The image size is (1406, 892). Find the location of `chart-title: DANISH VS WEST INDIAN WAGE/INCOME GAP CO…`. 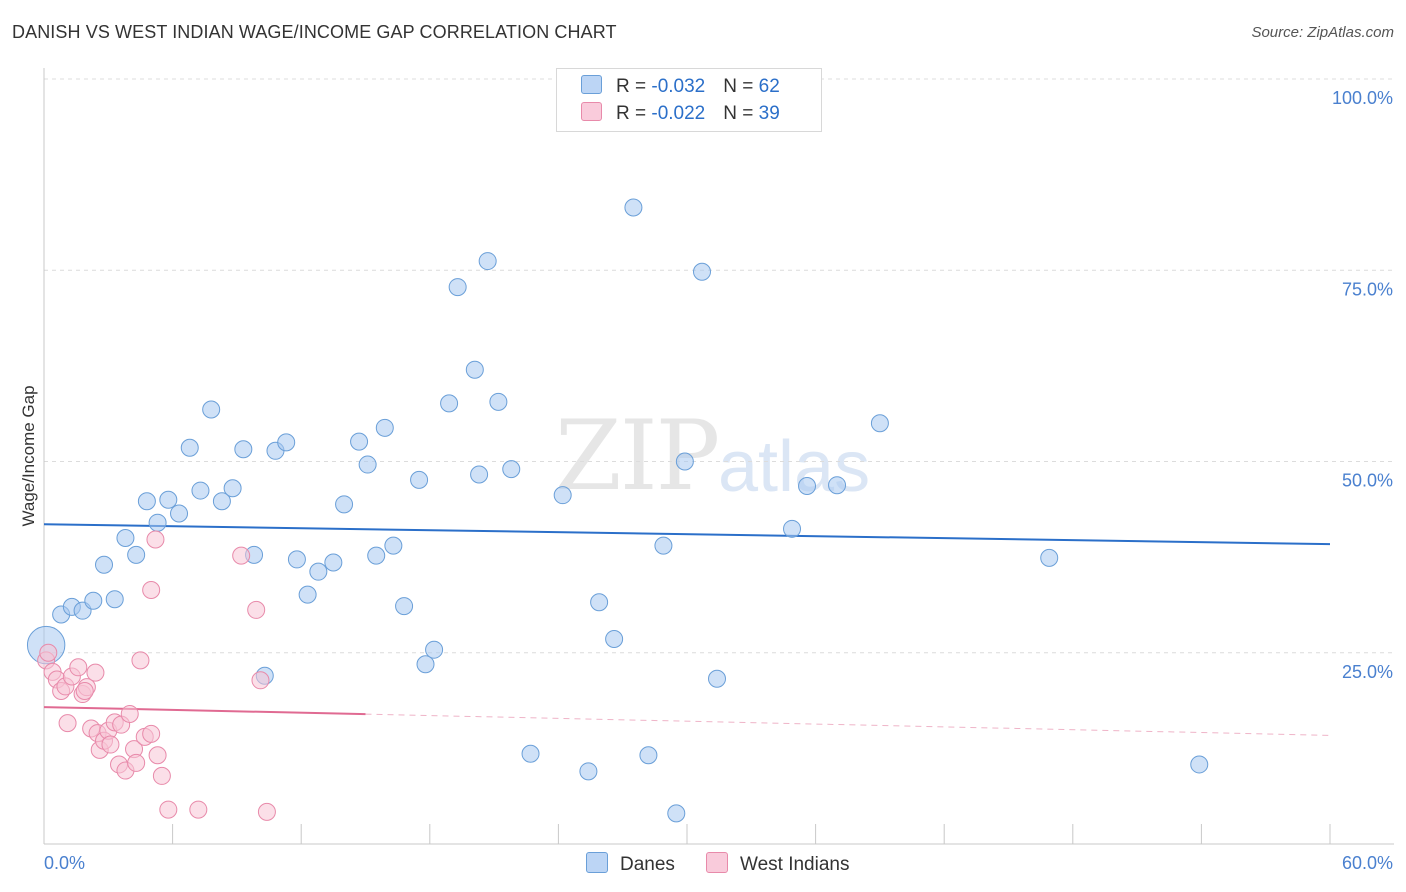

chart-title: DANISH VS WEST INDIAN WAGE/INCOME GAP CO… is located at coordinates (314, 32).